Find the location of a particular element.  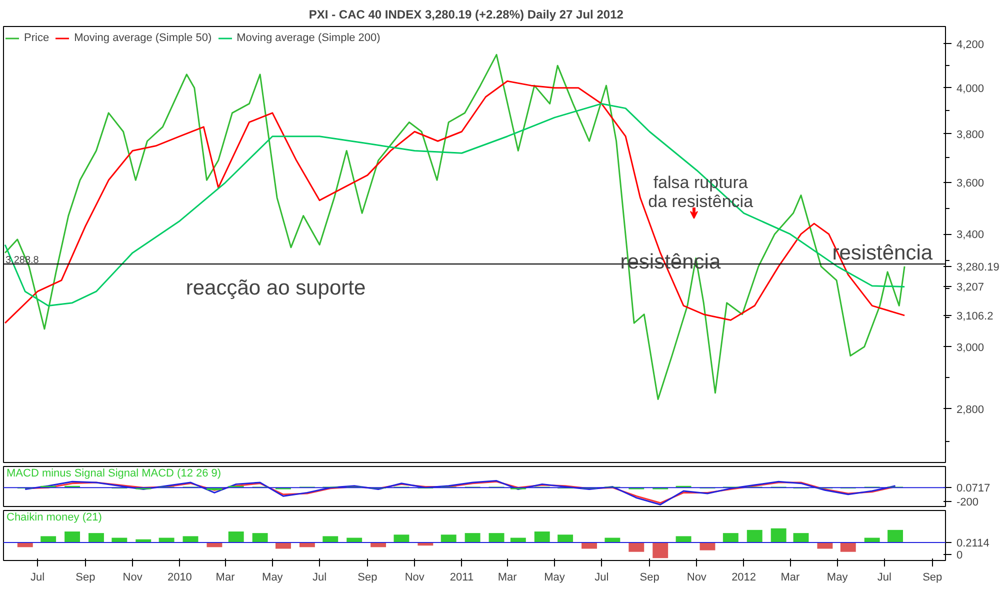

y-tick-label: 3,800 is located at coordinates (970, 134).